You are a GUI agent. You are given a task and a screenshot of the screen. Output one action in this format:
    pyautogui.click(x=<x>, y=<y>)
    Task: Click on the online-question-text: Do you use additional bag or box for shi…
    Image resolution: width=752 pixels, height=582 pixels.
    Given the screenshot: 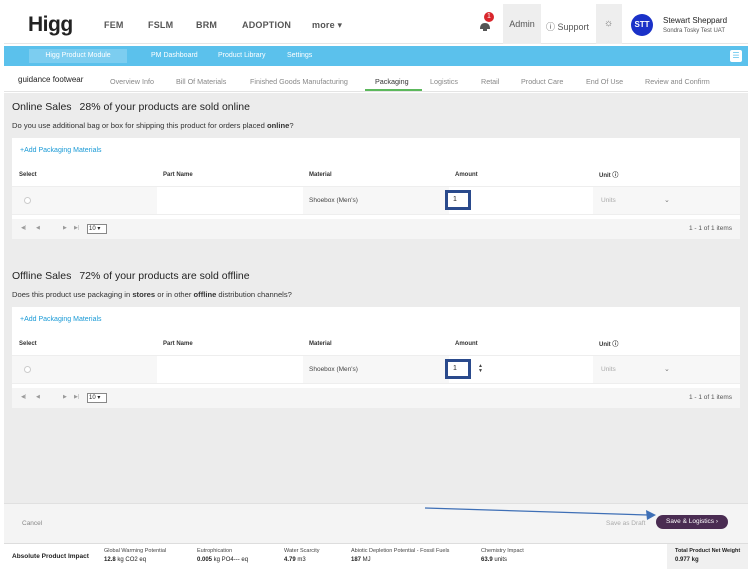 What is the action you would take?
    pyautogui.click(x=139, y=125)
    